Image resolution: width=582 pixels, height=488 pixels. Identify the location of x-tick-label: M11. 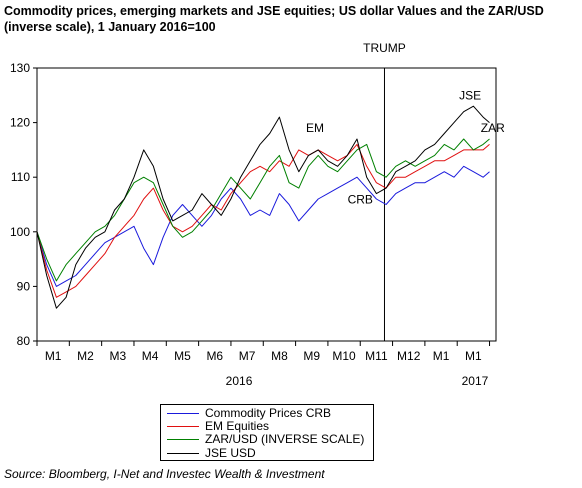
(376, 356).